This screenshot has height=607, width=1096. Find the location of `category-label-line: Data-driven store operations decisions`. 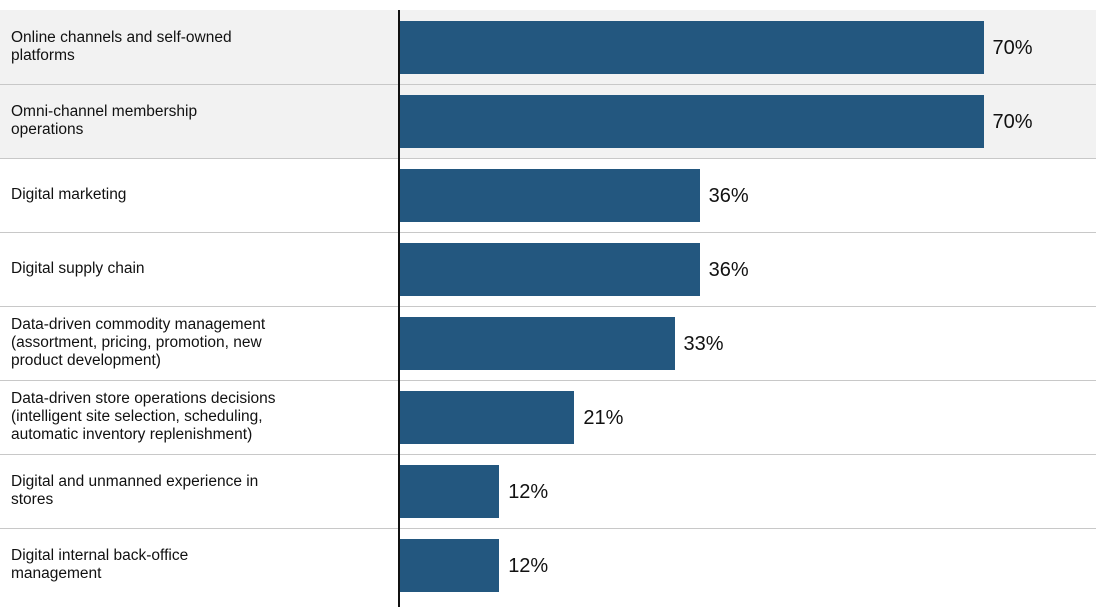

category-label-line: Data-driven store operations decisions is located at coordinates (143, 398).